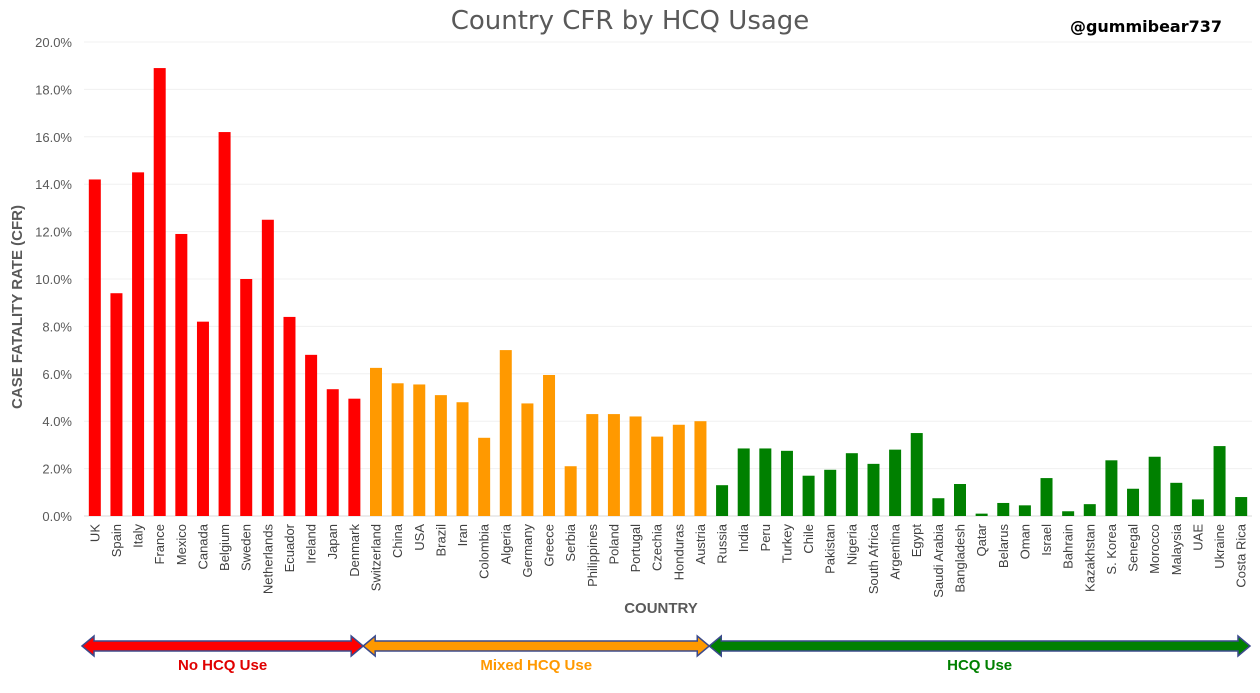 Image resolution: width=1260 pixels, height=693 pixels. What do you see at coordinates (630, 21) in the screenshot?
I see `chart-title: Country CFR by HCQ Usage` at bounding box center [630, 21].